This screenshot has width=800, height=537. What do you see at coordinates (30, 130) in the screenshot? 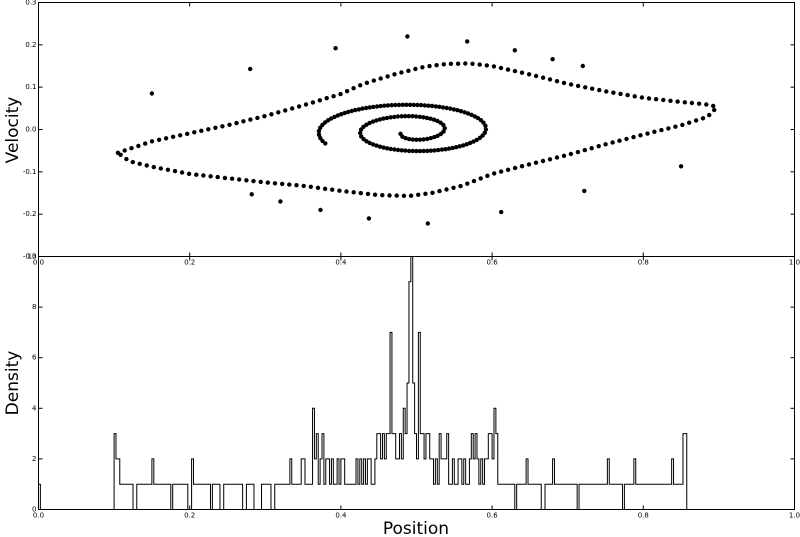
I see `phase-ytick-label: 0.0` at bounding box center [30, 130].